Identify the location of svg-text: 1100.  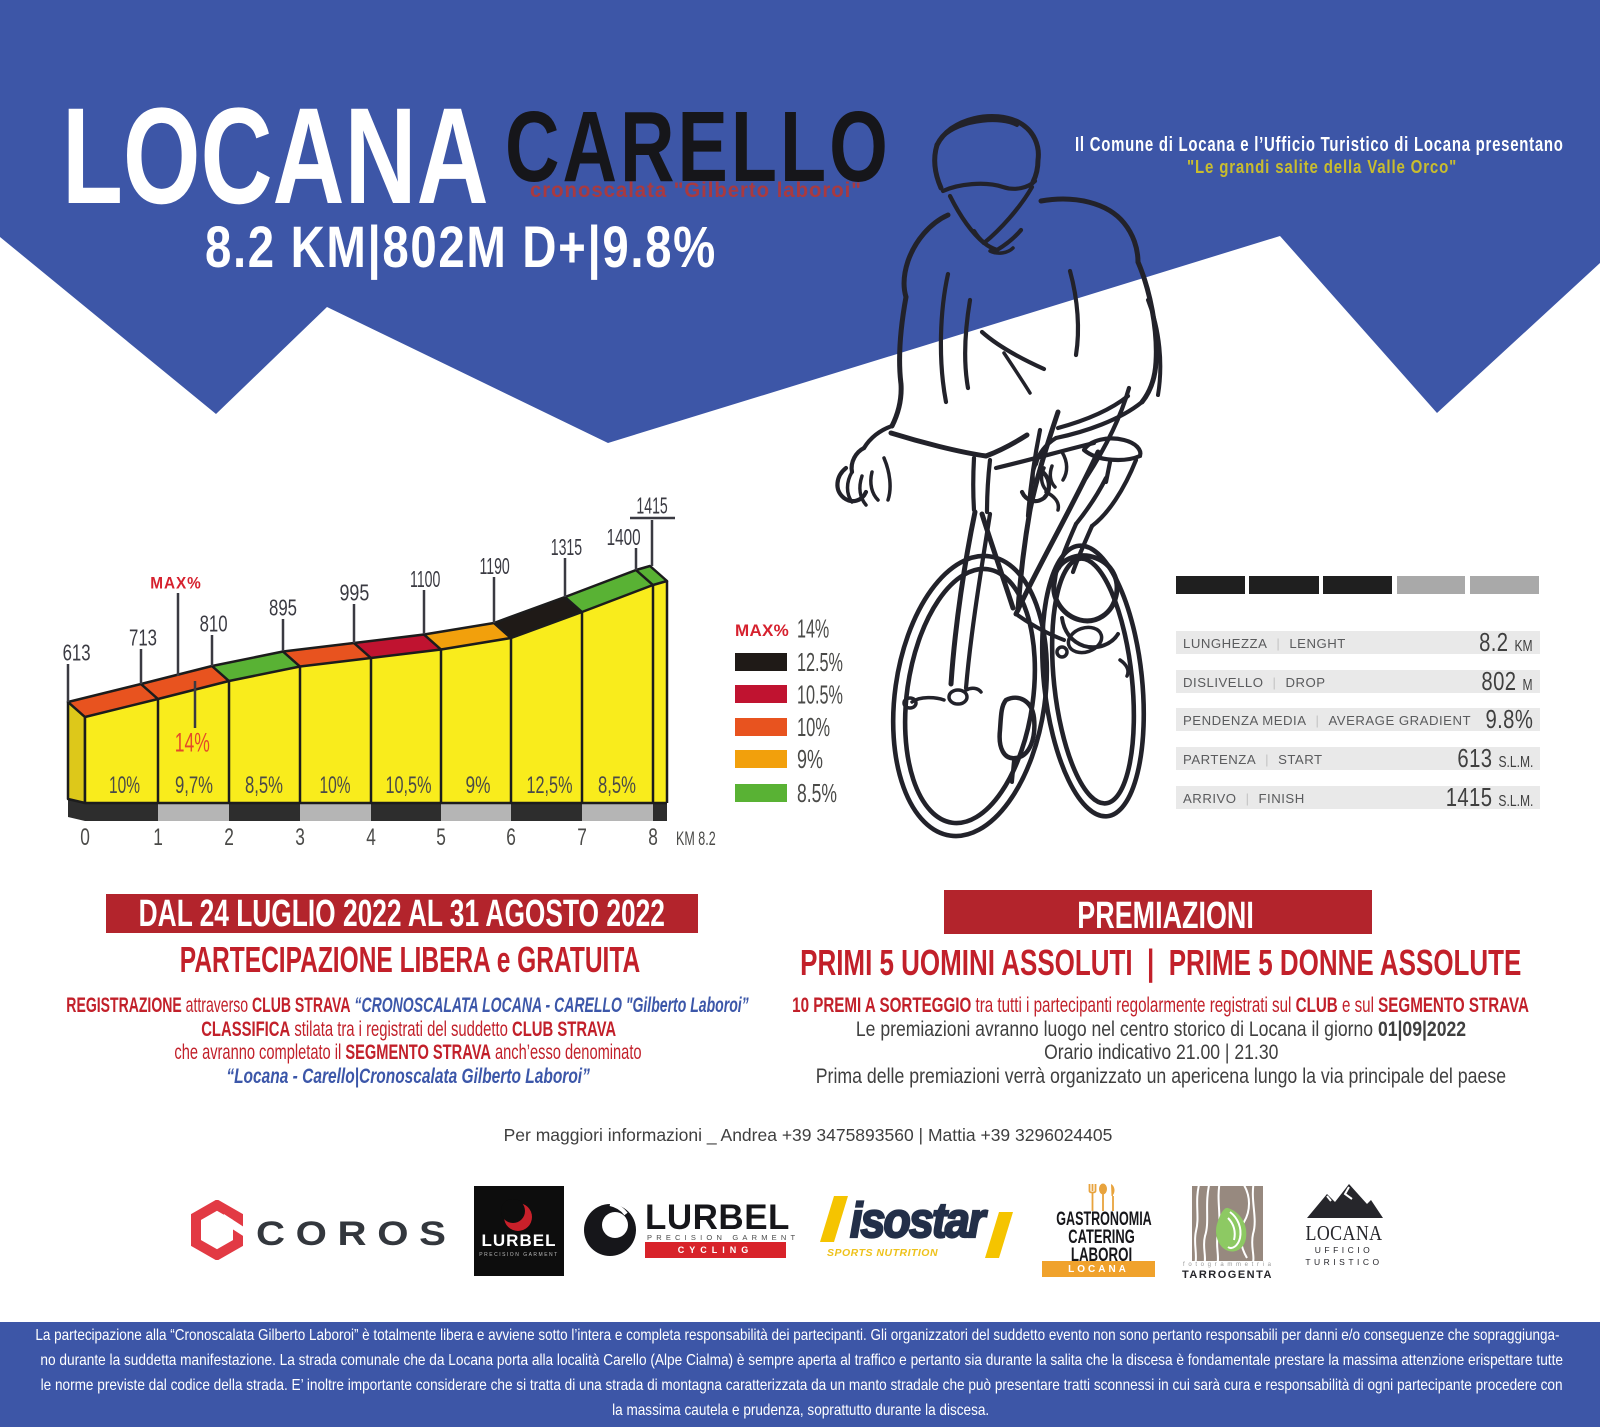
(425, 579).